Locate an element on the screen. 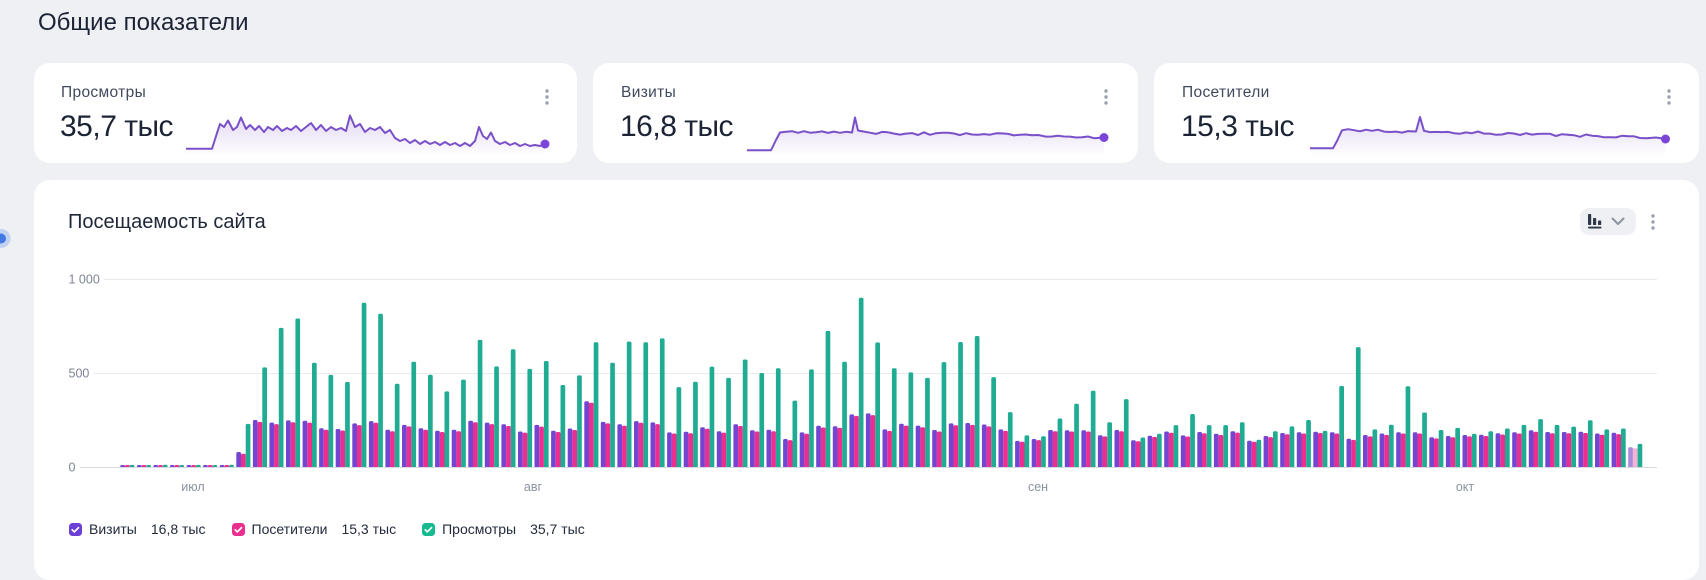 This screenshot has width=1706, height=580. svg-text: 500 is located at coordinates (79, 374).